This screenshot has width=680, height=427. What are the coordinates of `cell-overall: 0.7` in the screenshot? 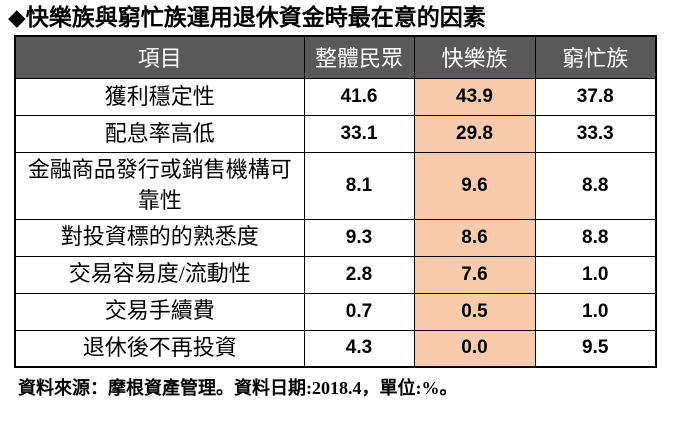 It's located at (359, 311).